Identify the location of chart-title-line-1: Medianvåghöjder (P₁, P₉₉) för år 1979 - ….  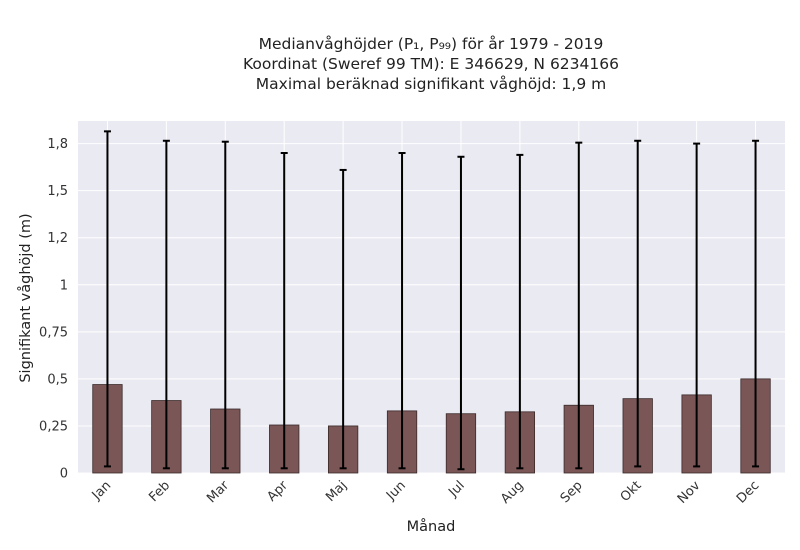
(431, 44).